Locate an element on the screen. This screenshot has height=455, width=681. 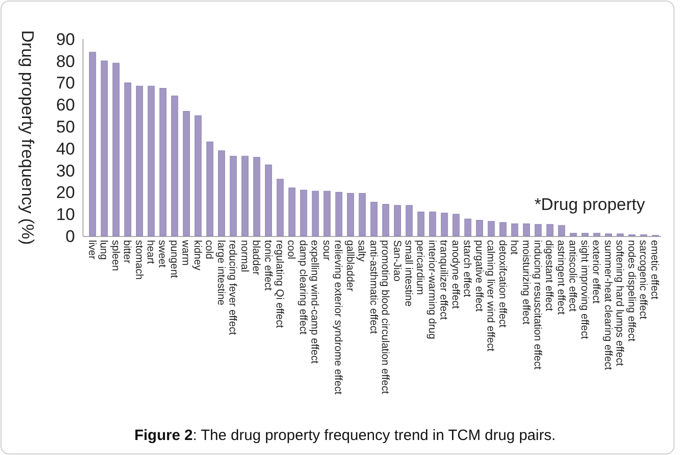
y-tick-label: 0 is located at coordinates (70, 236).